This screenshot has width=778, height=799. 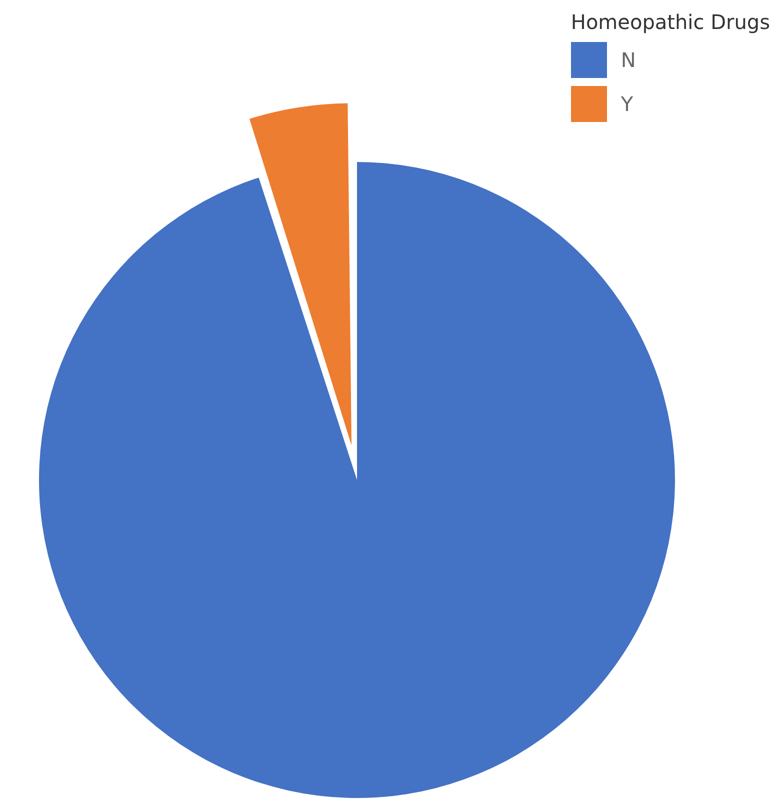 I want to click on legend-label: N, so click(x=628, y=60).